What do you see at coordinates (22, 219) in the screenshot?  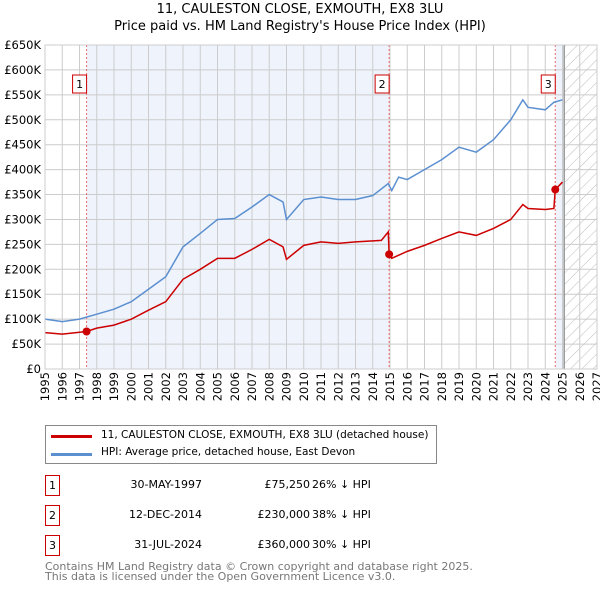 I see `y-tick-label: £300K` at bounding box center [22, 219].